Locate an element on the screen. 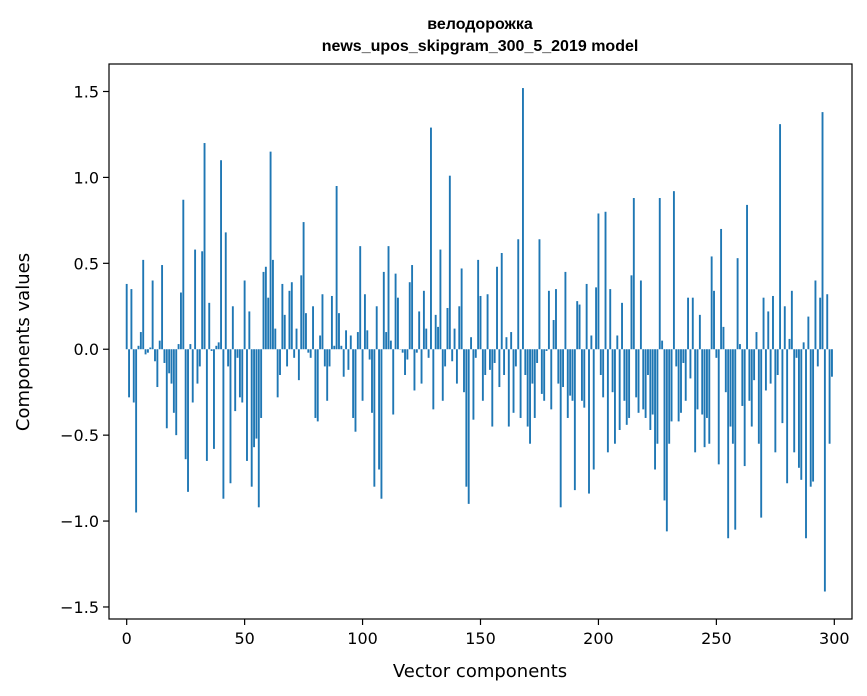  y-tick-label-2: −0.5 is located at coordinates (79, 435).